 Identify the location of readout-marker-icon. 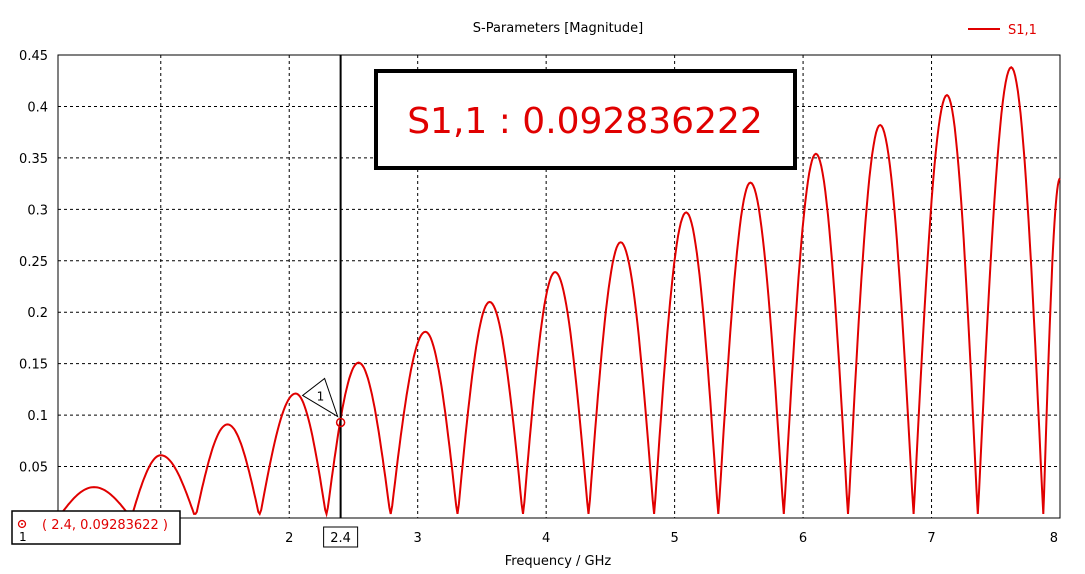
(22, 524).